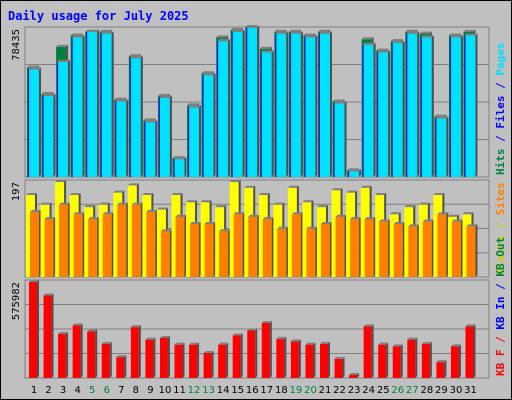 The image size is (512, 400). I want to click on pages-bar-day-27-edge, so click(418, 104).